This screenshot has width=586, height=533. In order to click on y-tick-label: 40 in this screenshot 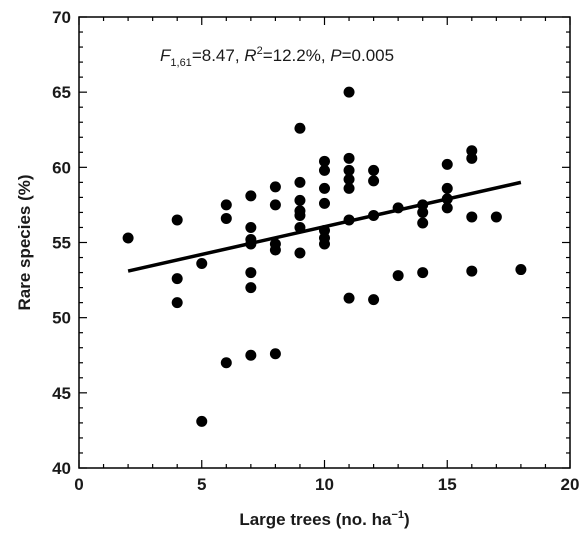, I will do `click(61, 468)`.